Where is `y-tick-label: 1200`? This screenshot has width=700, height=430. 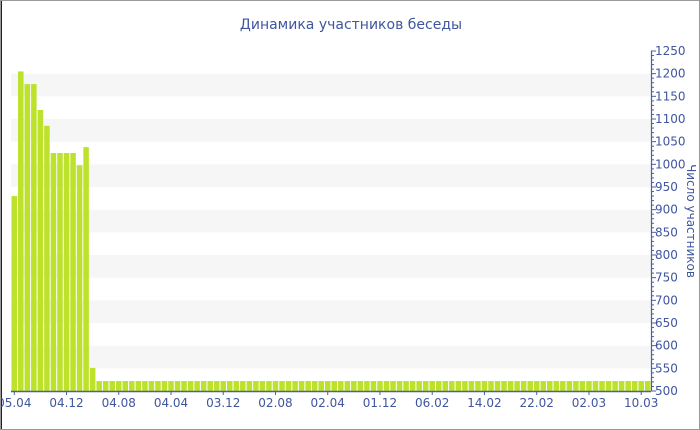 y-tick-label: 1200 is located at coordinates (670, 74).